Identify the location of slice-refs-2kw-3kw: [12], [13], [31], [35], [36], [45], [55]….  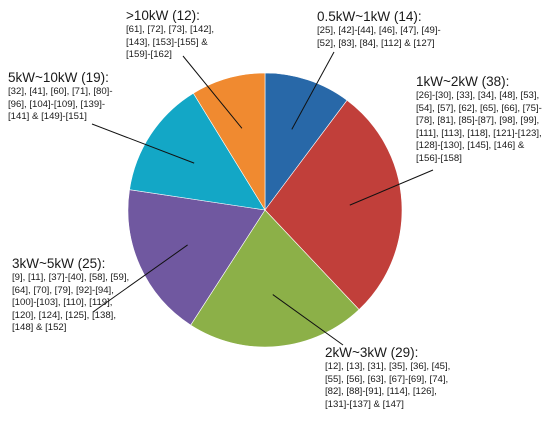
(388, 385).